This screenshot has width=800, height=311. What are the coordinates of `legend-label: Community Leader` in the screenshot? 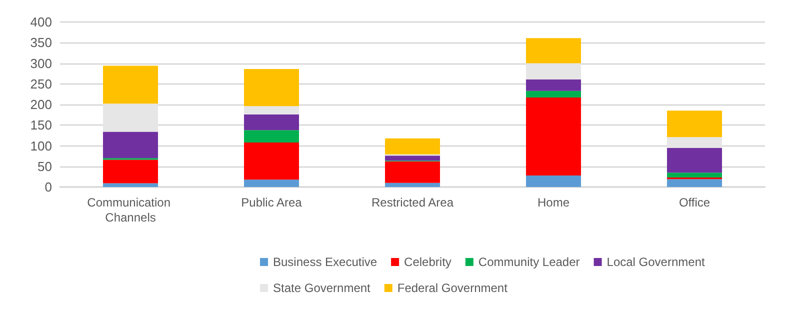 It's located at (529, 262).